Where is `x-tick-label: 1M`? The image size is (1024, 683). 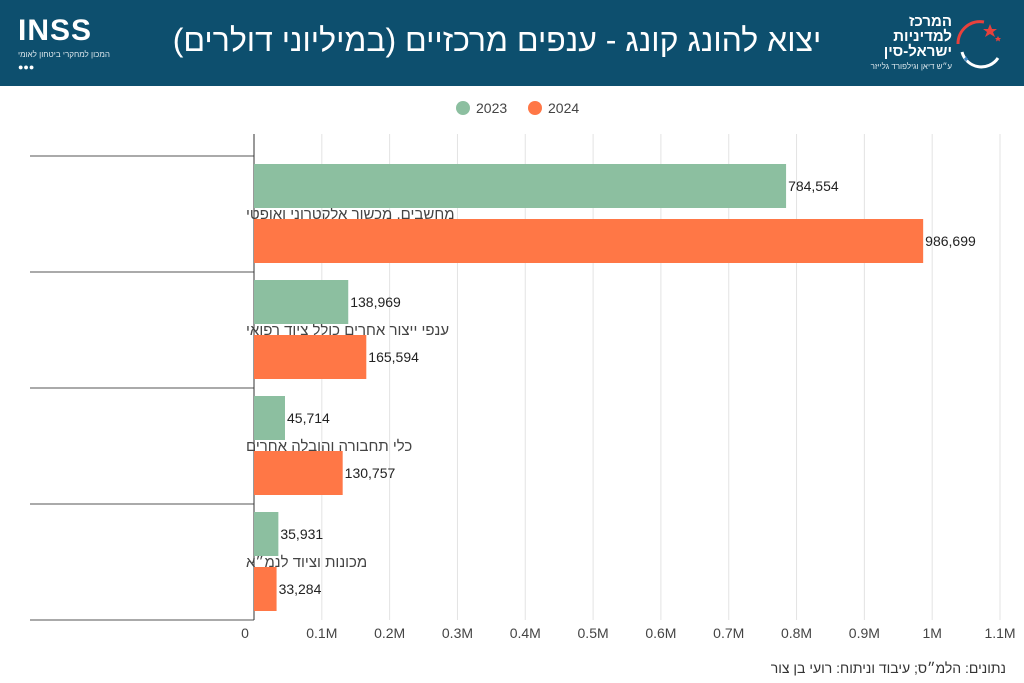
x-tick-label: 1M is located at coordinates (931, 633).